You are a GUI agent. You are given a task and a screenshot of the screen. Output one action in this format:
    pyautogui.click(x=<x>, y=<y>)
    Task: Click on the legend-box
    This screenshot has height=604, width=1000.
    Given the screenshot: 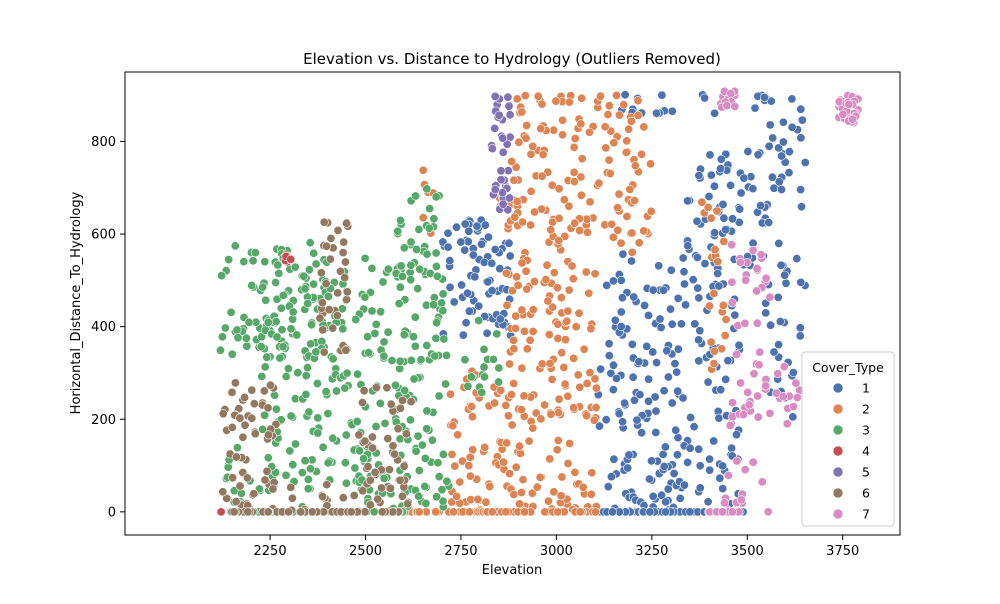 What is the action you would take?
    pyautogui.click(x=848, y=439)
    